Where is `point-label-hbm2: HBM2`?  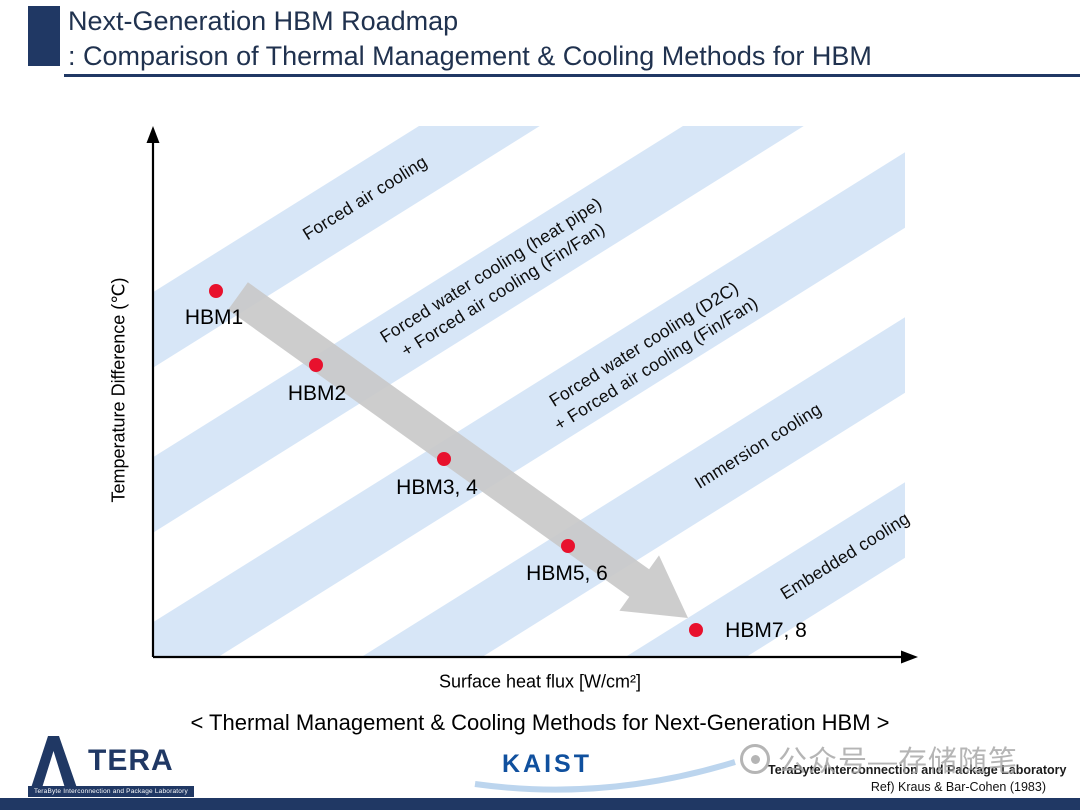 point-label-hbm2: HBM2 is located at coordinates (317, 393).